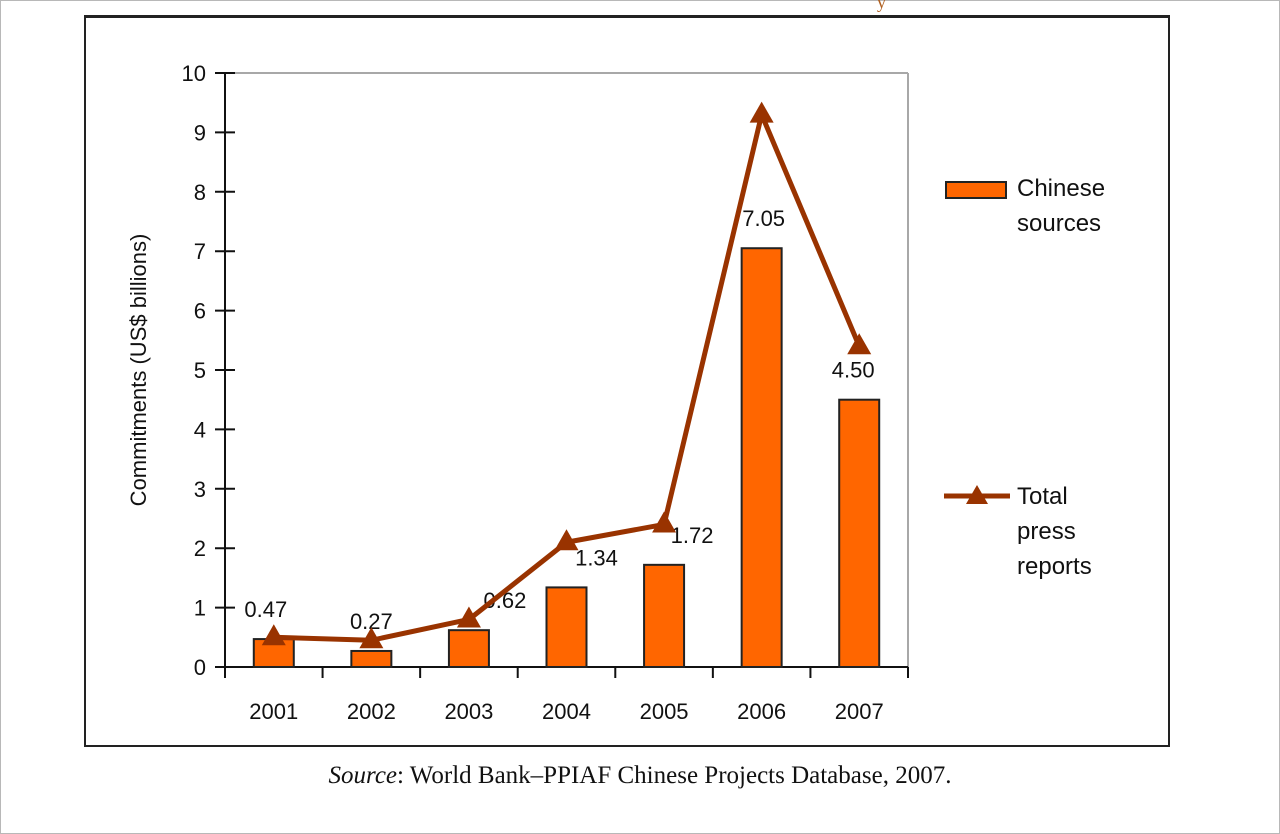 The height and width of the screenshot is (834, 1280). Describe the element at coordinates (208, 370) in the screenshot. I see `y-axis: 0 1 2 3 4 5 6 7 8 9 10` at that location.